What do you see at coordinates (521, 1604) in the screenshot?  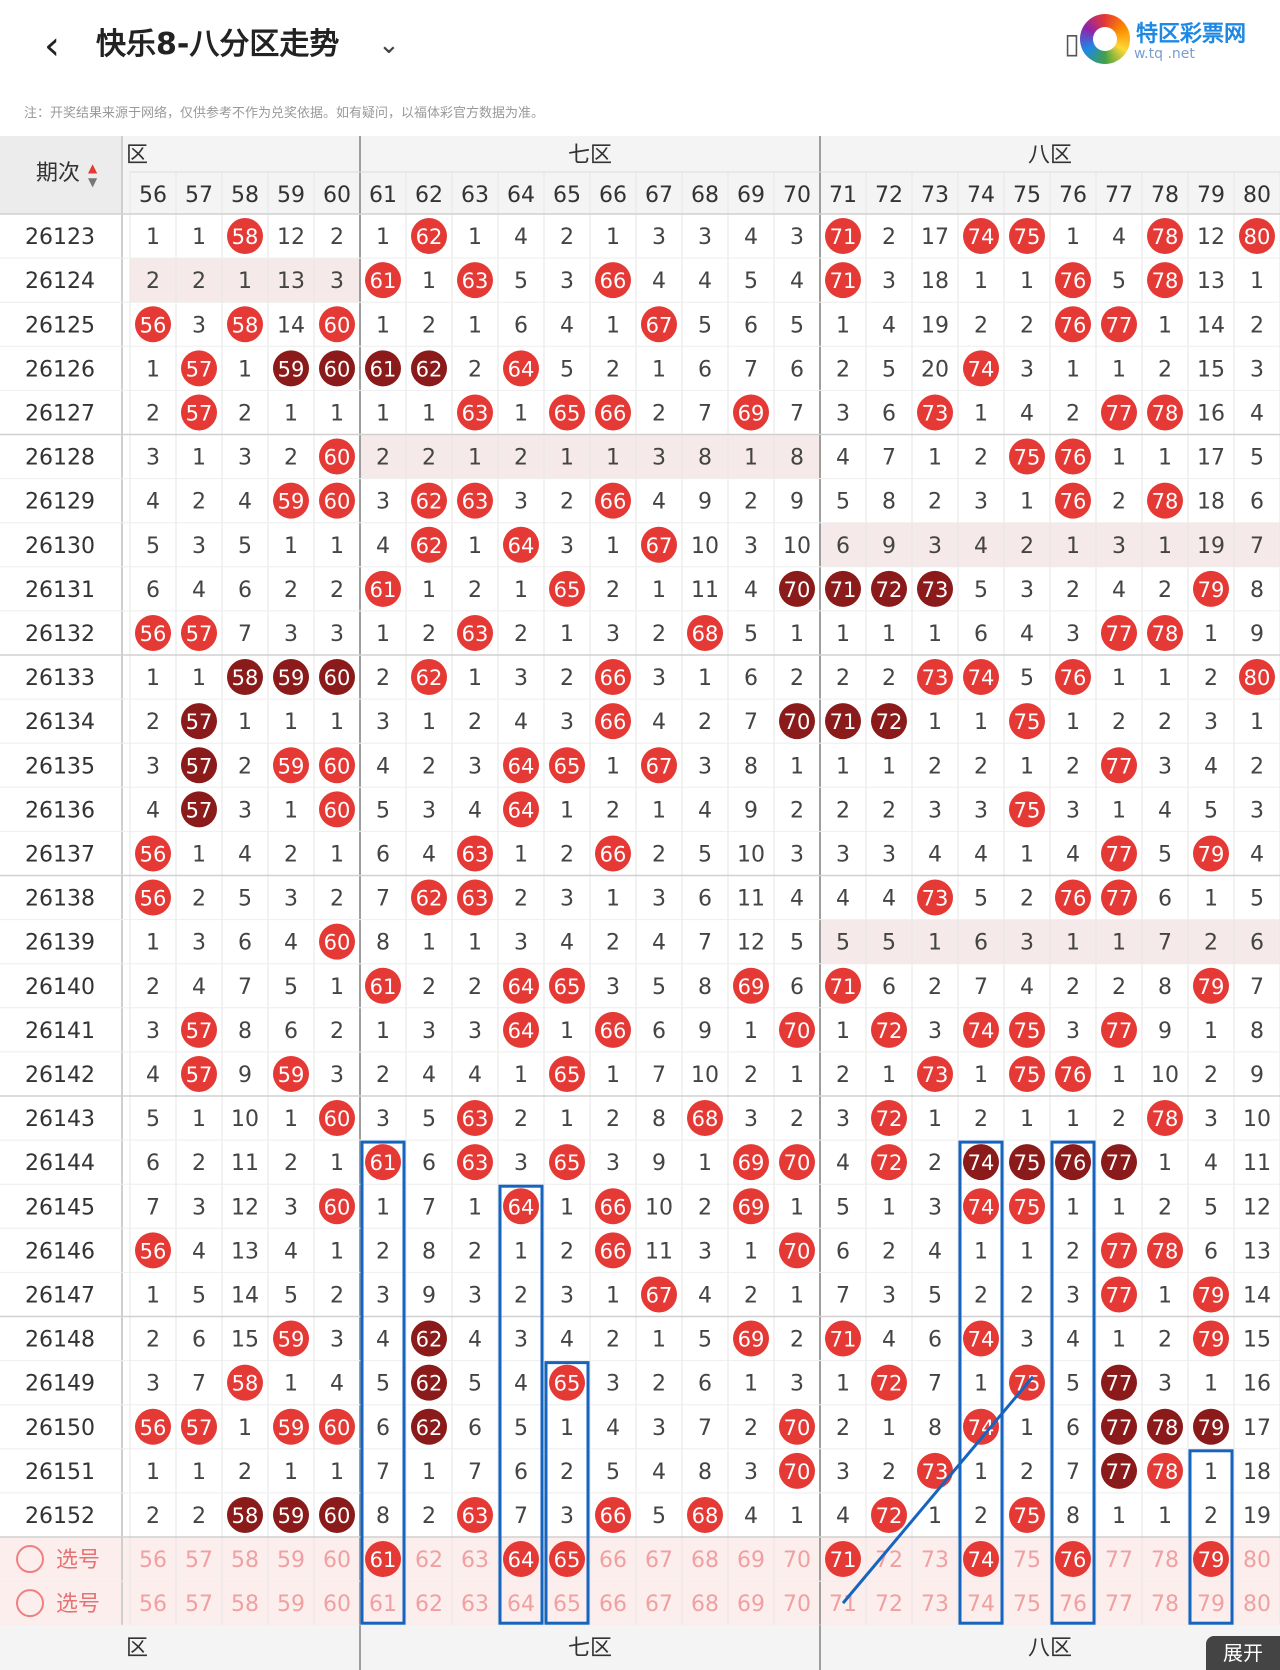 I see `select-number: 64` at bounding box center [521, 1604].